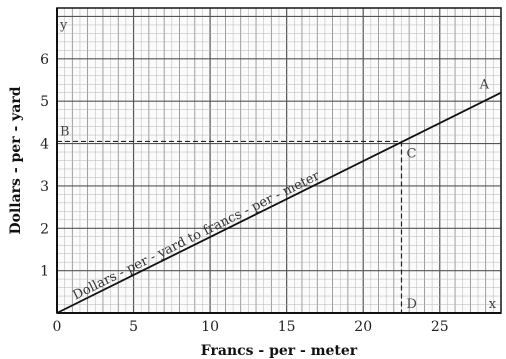 This screenshot has height=359, width=506. Describe the element at coordinates (133, 327) in the screenshot. I see `x-tick-label: 5` at that location.